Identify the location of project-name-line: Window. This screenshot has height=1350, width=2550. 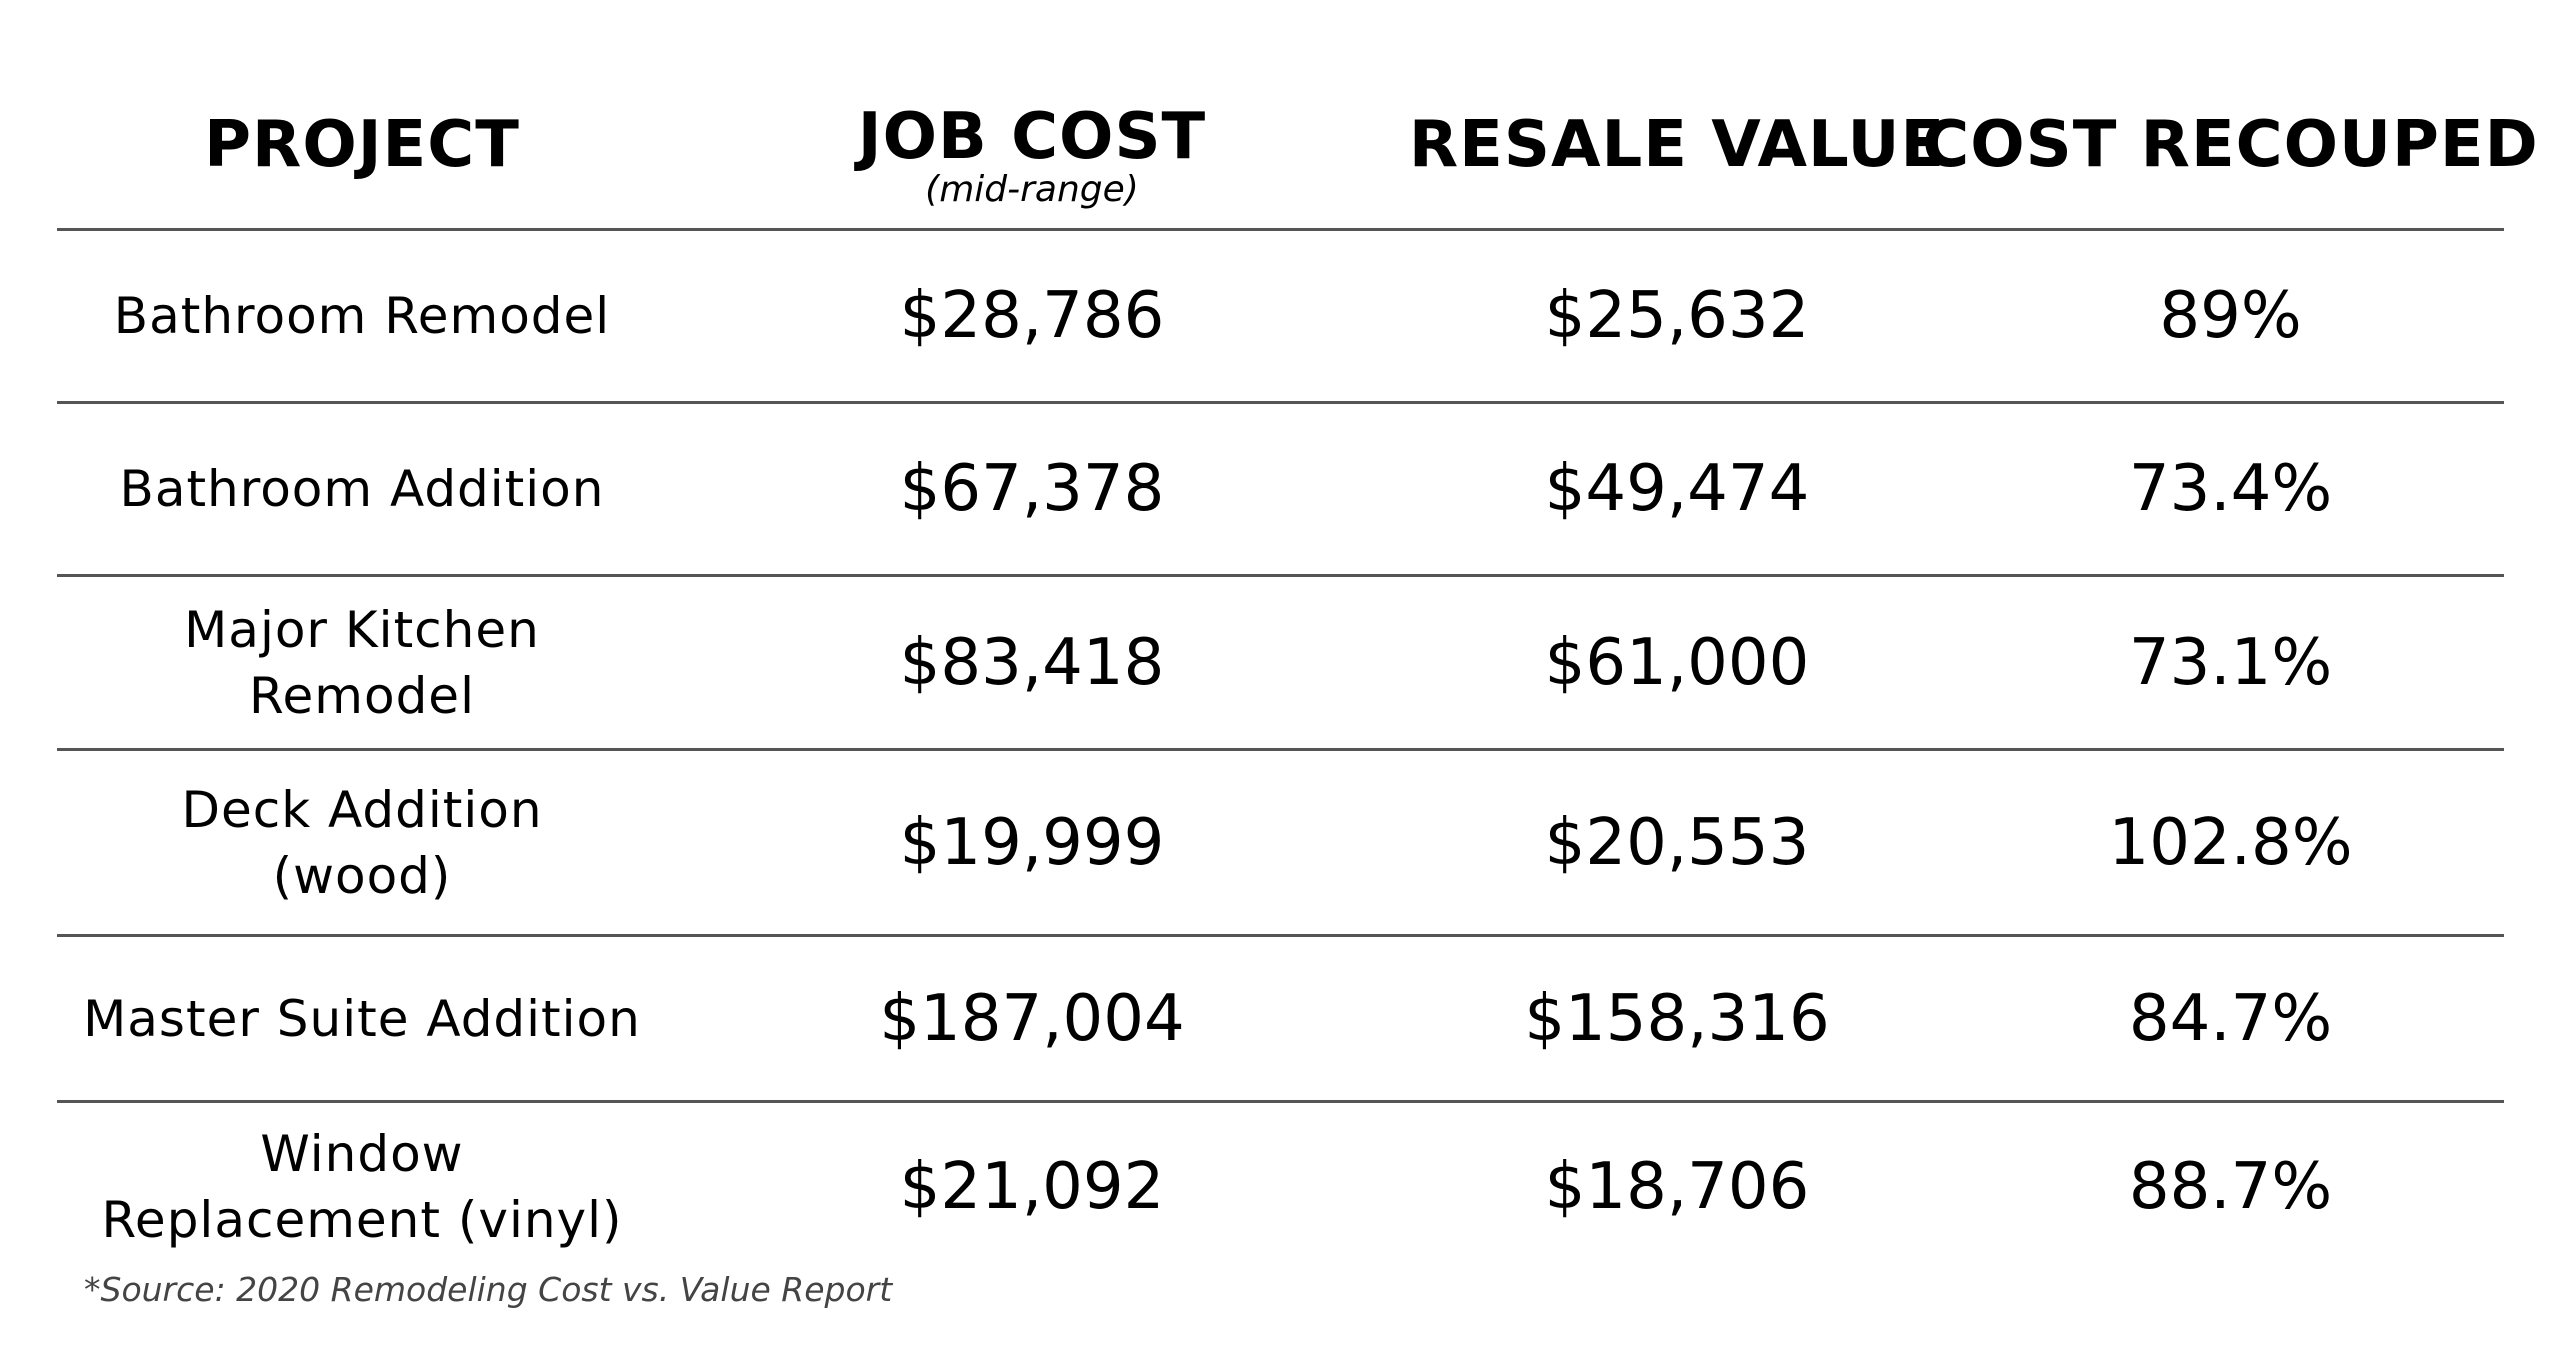
(362, 1153).